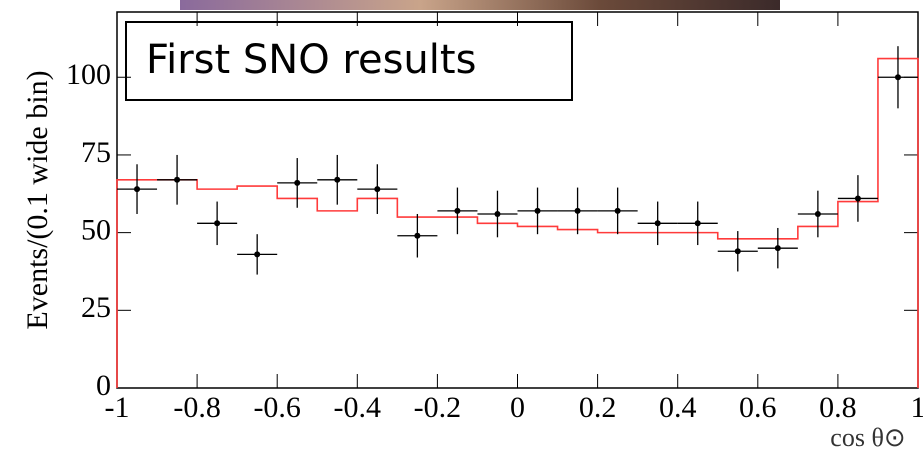  What do you see at coordinates (678, 407) in the screenshot?
I see `x-tick-label: 0.4` at bounding box center [678, 407].